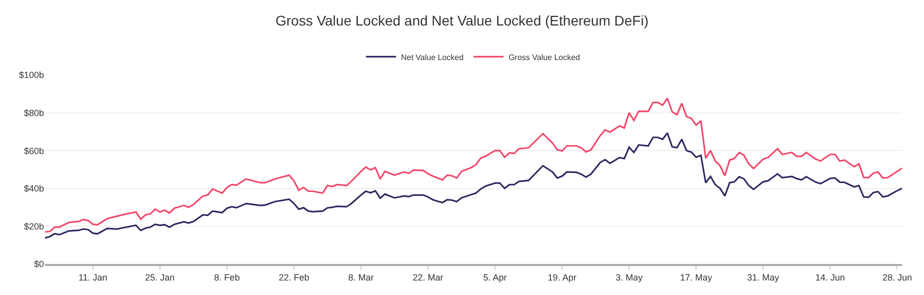  Describe the element at coordinates (93, 277) in the screenshot. I see `x-tick-label: 11. Jan` at that location.